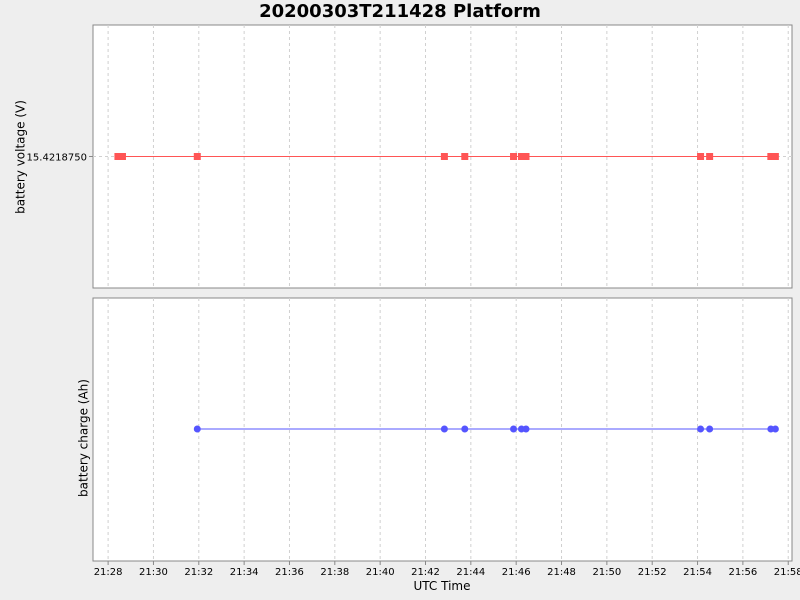  What do you see at coordinates (442, 586) in the screenshot?
I see `x-axis-label: UTC Time` at bounding box center [442, 586].